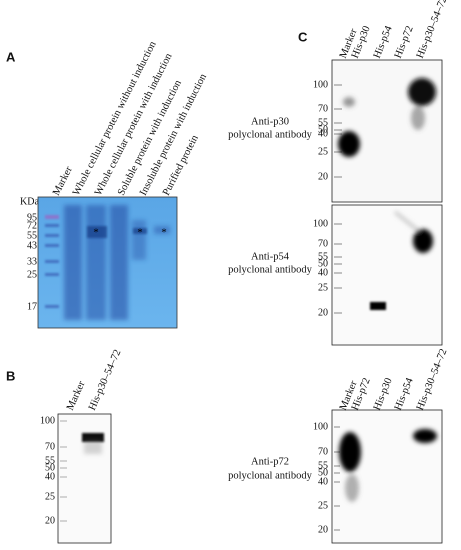 Image resolution: width=461 pixels, height=550 pixels. I want to click on marker-label: 33, so click(32, 261).